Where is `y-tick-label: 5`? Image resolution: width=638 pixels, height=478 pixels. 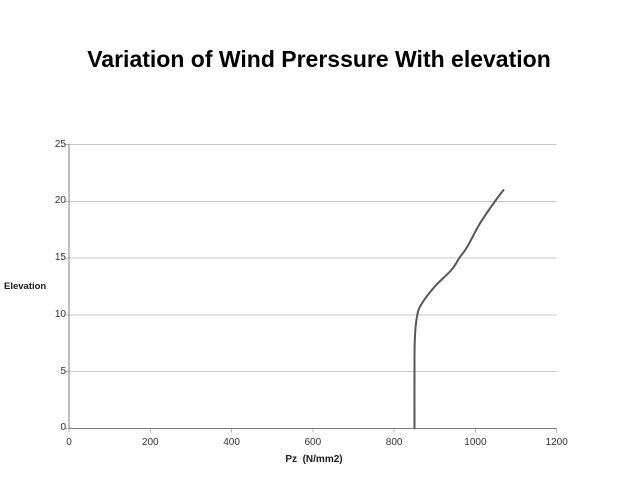
y-tick-label: 5 is located at coordinates (63, 371).